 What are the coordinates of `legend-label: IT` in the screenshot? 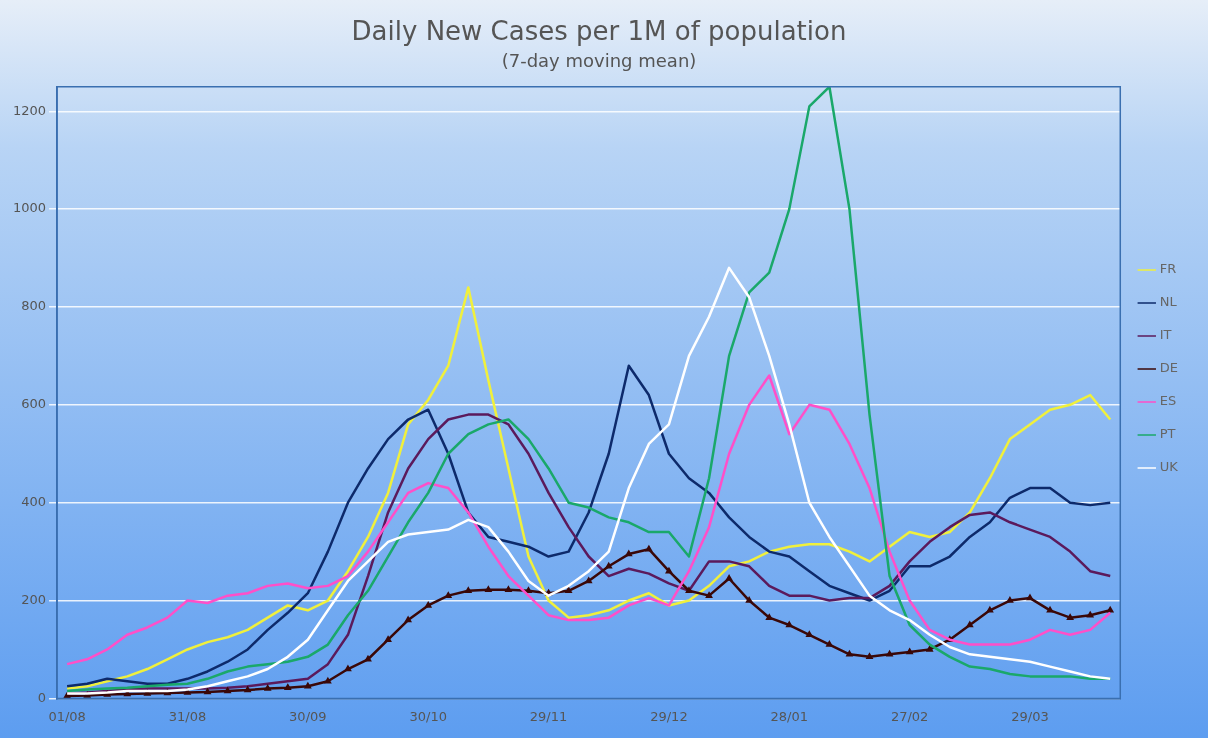 It's located at (1165, 335).